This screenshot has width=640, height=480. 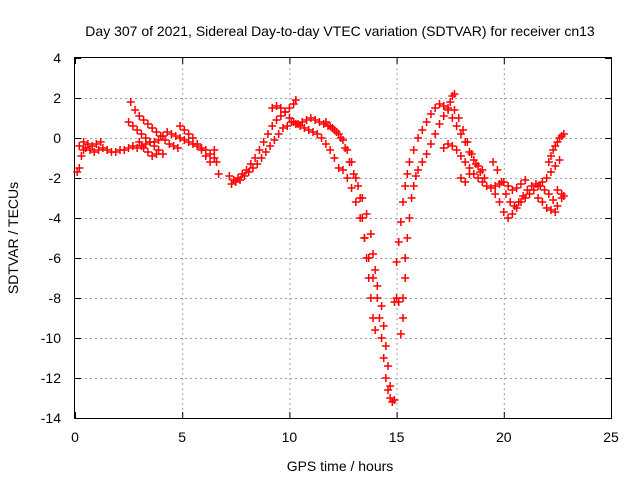 What do you see at coordinates (51, 338) in the screenshot?
I see `y-tick-label: -10` at bounding box center [51, 338].